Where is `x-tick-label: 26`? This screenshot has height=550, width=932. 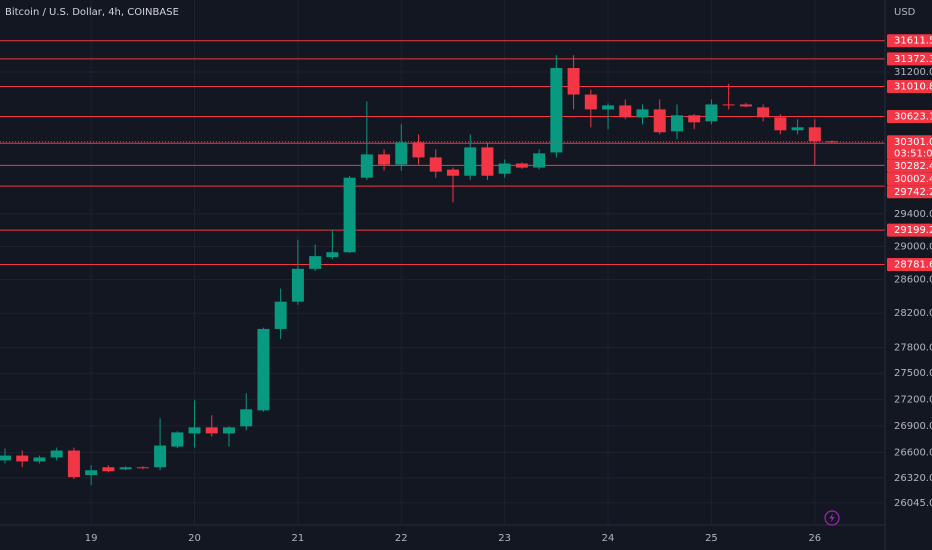 x-tick-label: 26 is located at coordinates (814, 538).